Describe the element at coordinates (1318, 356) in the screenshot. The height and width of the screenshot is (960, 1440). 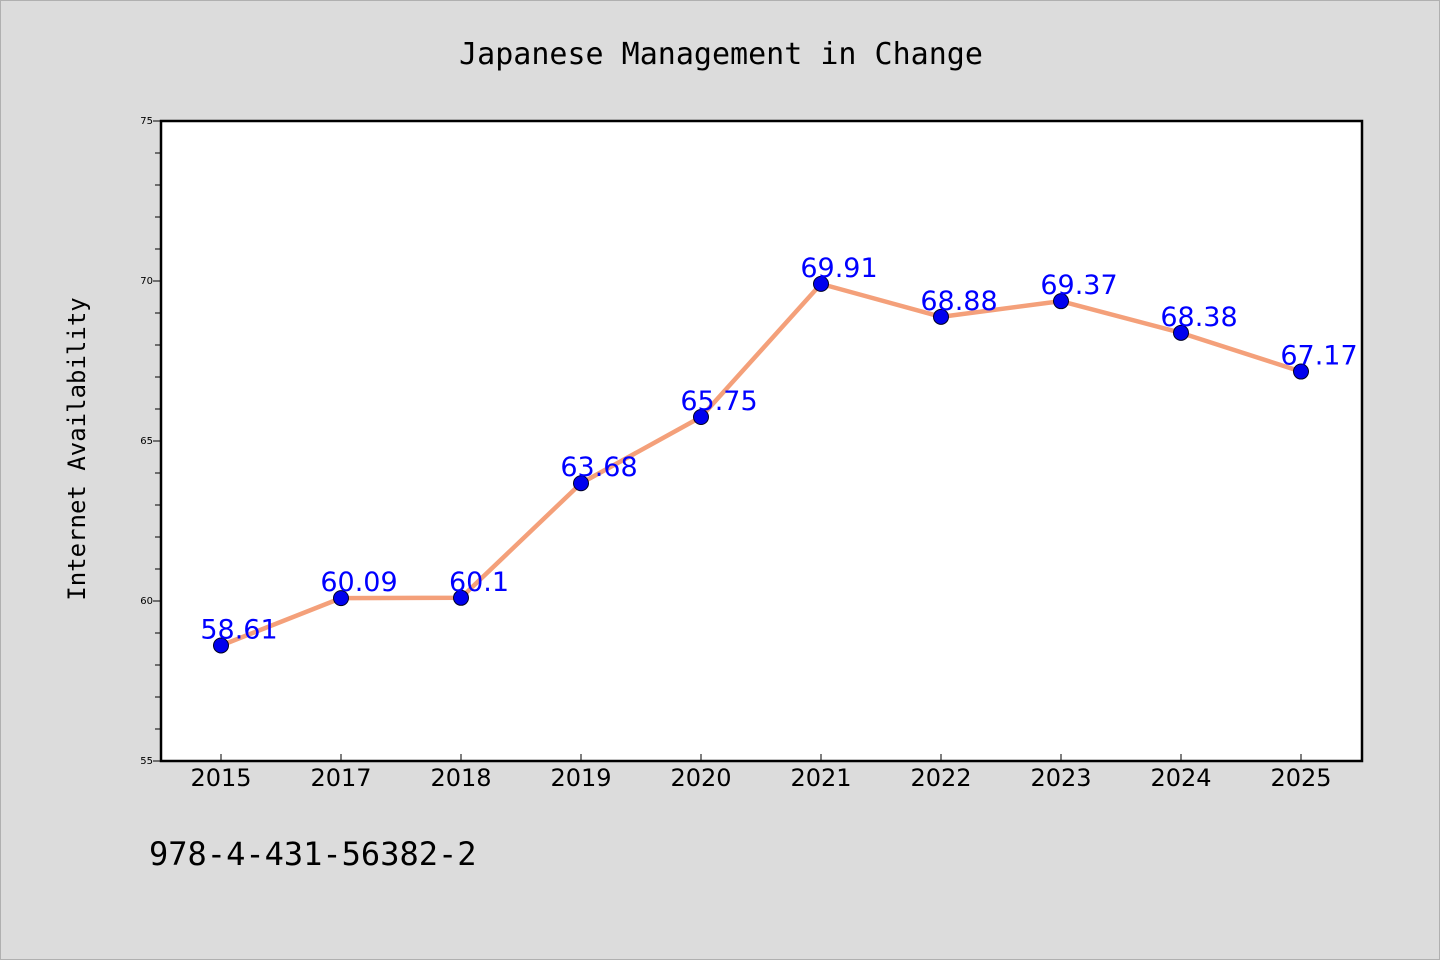
I see `data-label: 67.17` at that location.